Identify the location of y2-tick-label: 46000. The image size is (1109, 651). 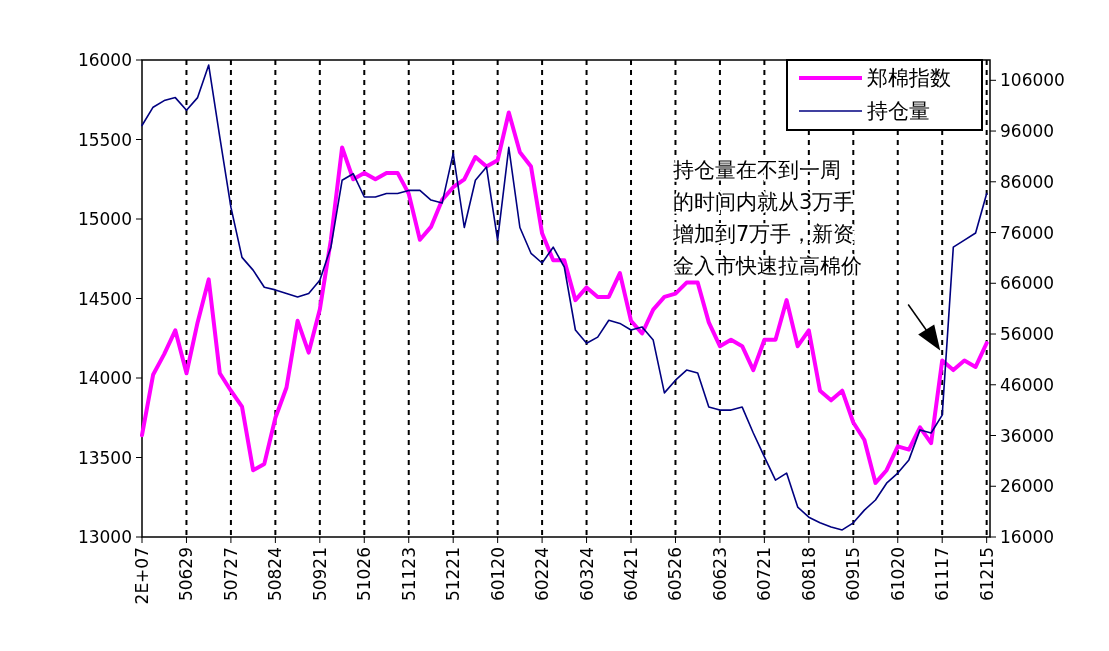
(1027, 384).